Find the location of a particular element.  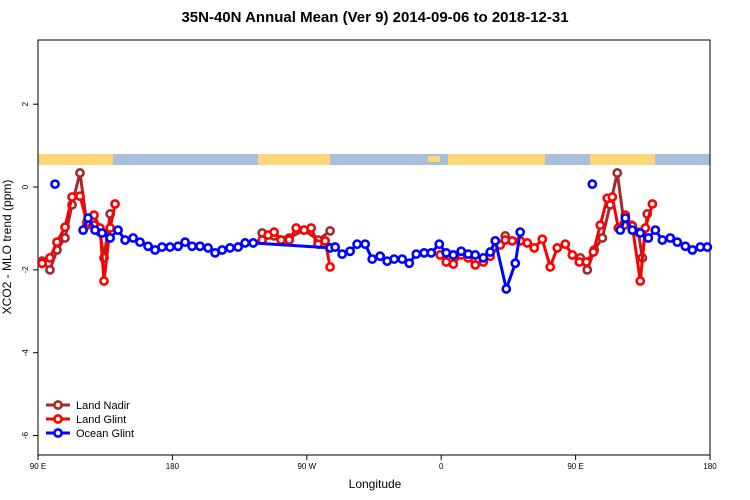

x-tick-label: 90 W is located at coordinates (306, 466).